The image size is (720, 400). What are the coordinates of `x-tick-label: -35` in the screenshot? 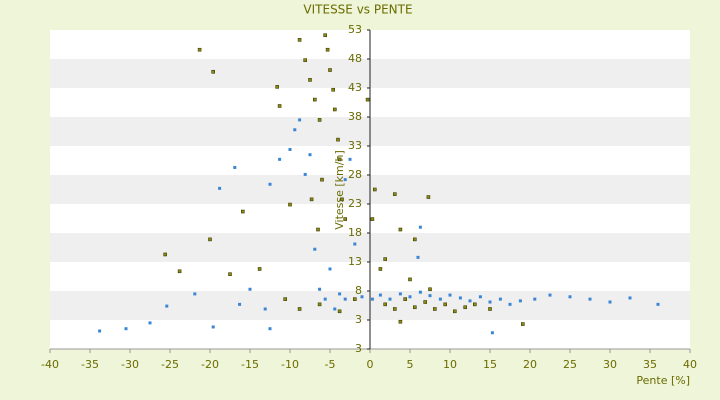 It's located at (90, 364).